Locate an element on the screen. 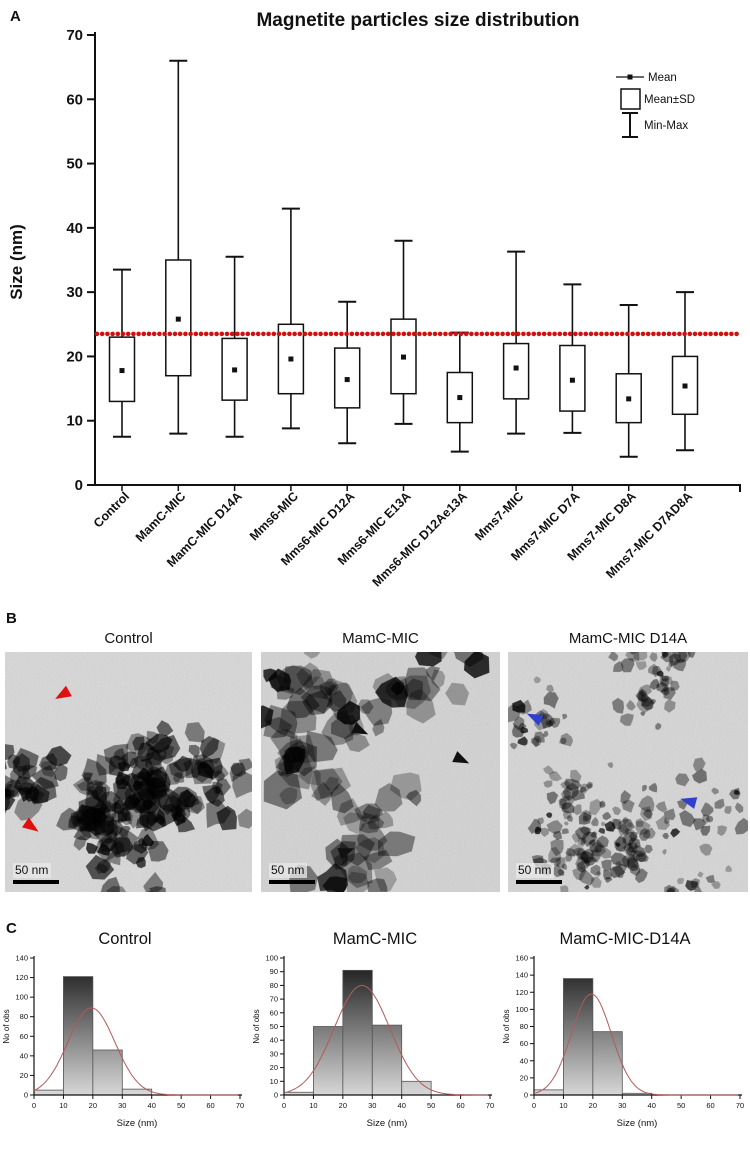 The image size is (750, 1151). tem-figure-mamc-mic: MamC-MIC 50 nm is located at coordinates (380, 761).